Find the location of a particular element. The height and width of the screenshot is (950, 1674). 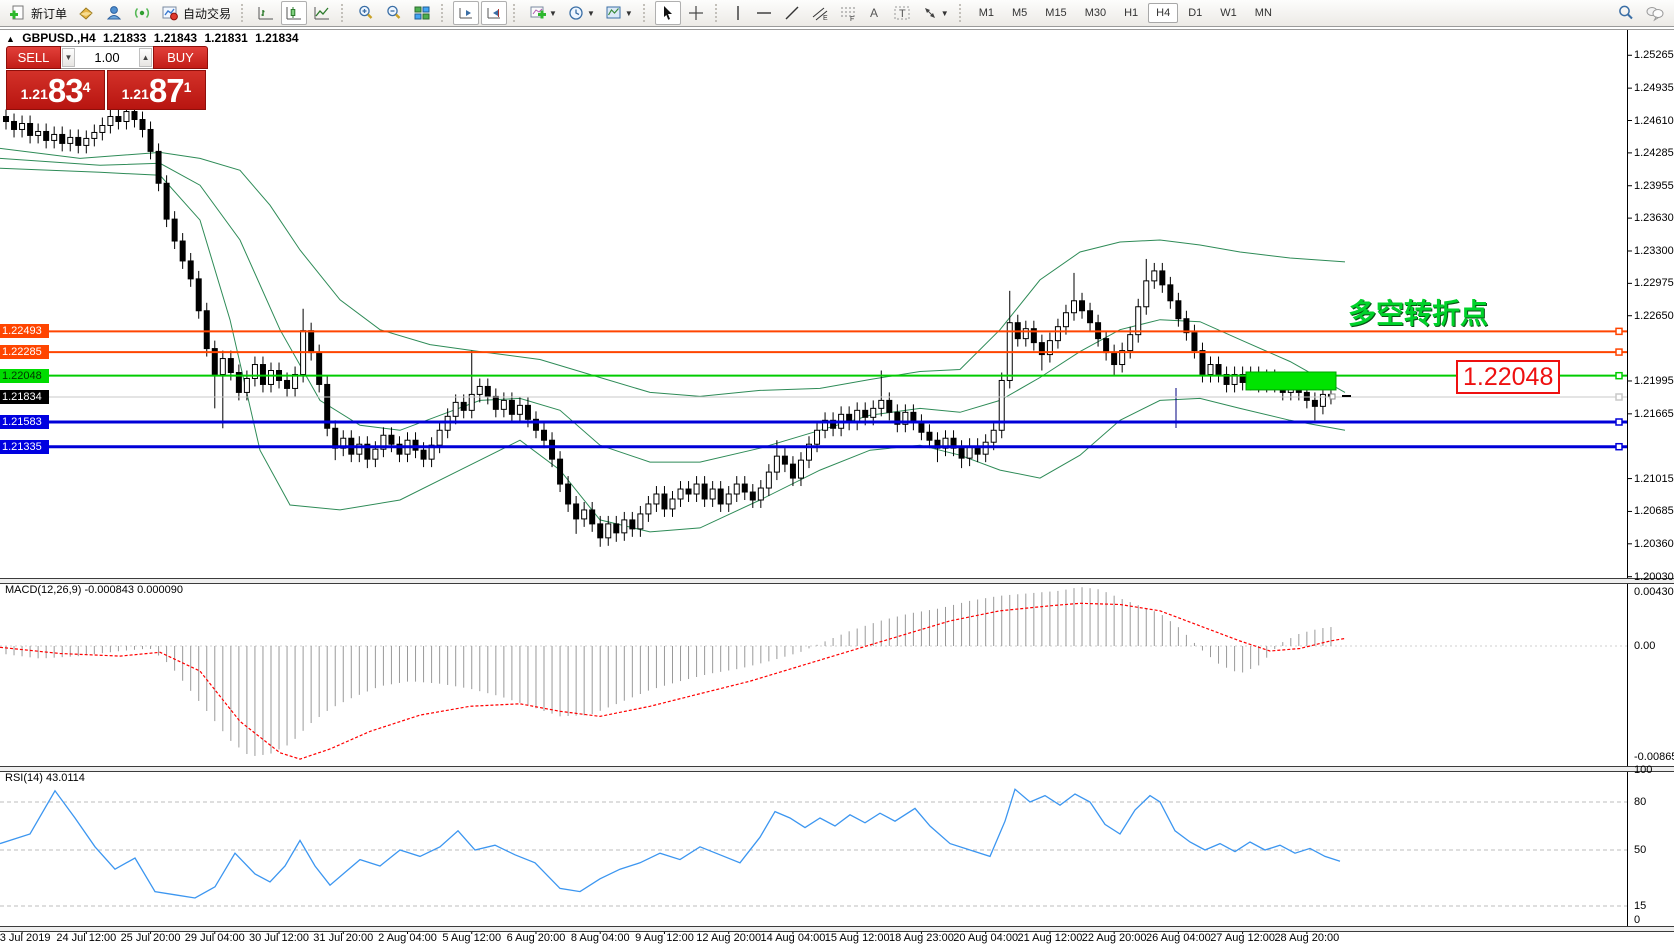

buy-price-tile: 1.21 87 1 is located at coordinates (156, 90).